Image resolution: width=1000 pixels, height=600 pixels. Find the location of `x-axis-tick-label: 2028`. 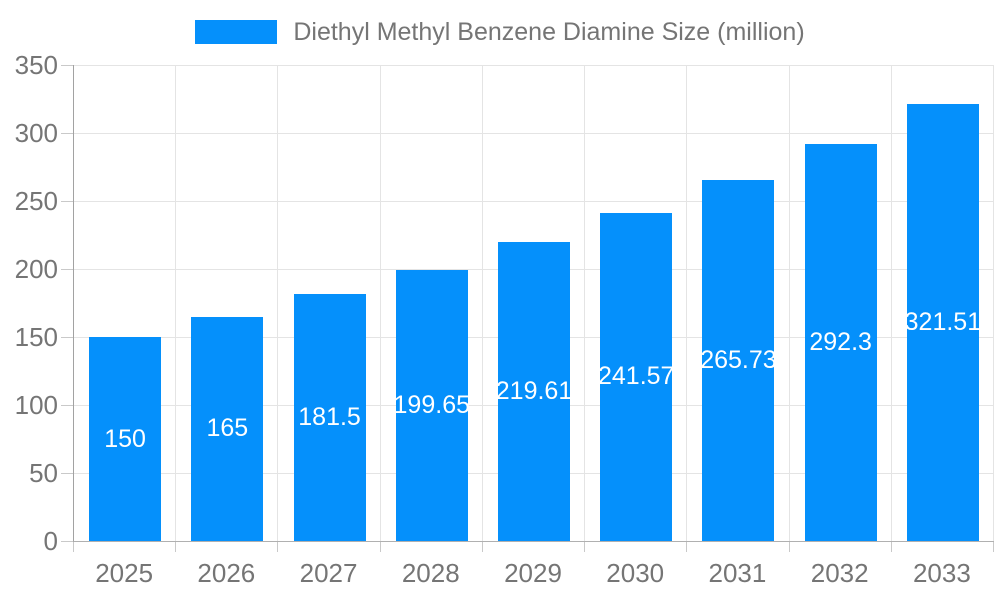

x-axis-tick-label: 2028 is located at coordinates (430, 573).